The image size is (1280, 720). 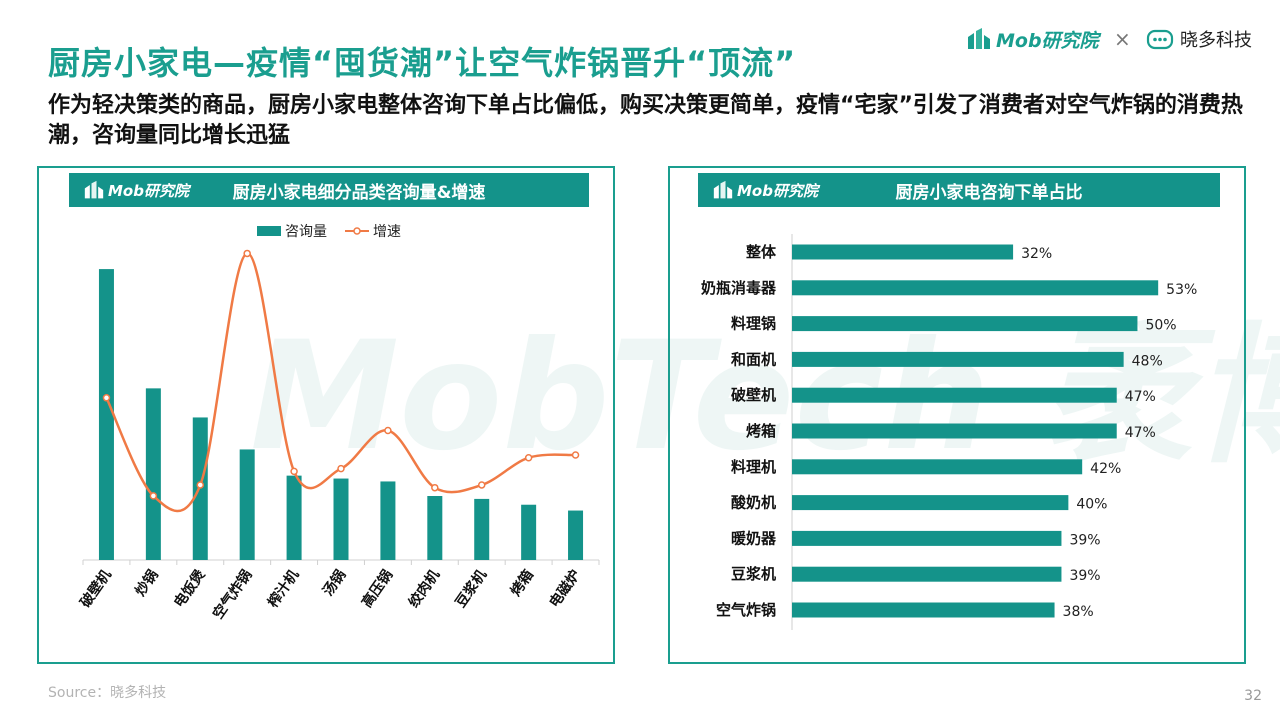 What do you see at coordinates (359, 192) in the screenshot?
I see `left-panel-title: 厨房小家电细分品类咨询量&增速` at bounding box center [359, 192].